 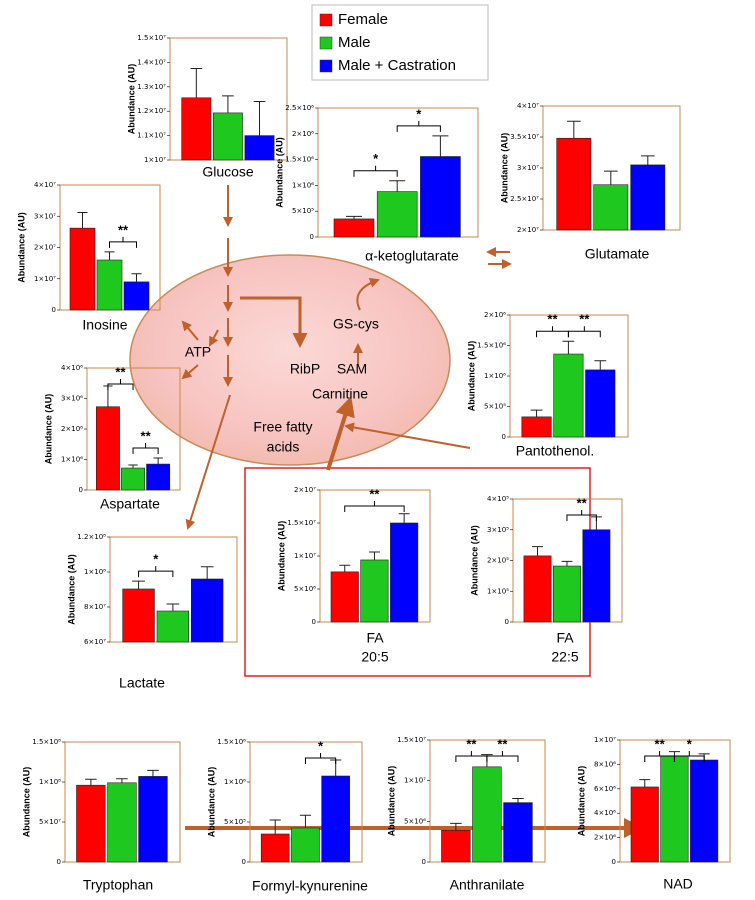 I want to click on chart-title: Formyl-kynurenine, so click(x=310, y=886).